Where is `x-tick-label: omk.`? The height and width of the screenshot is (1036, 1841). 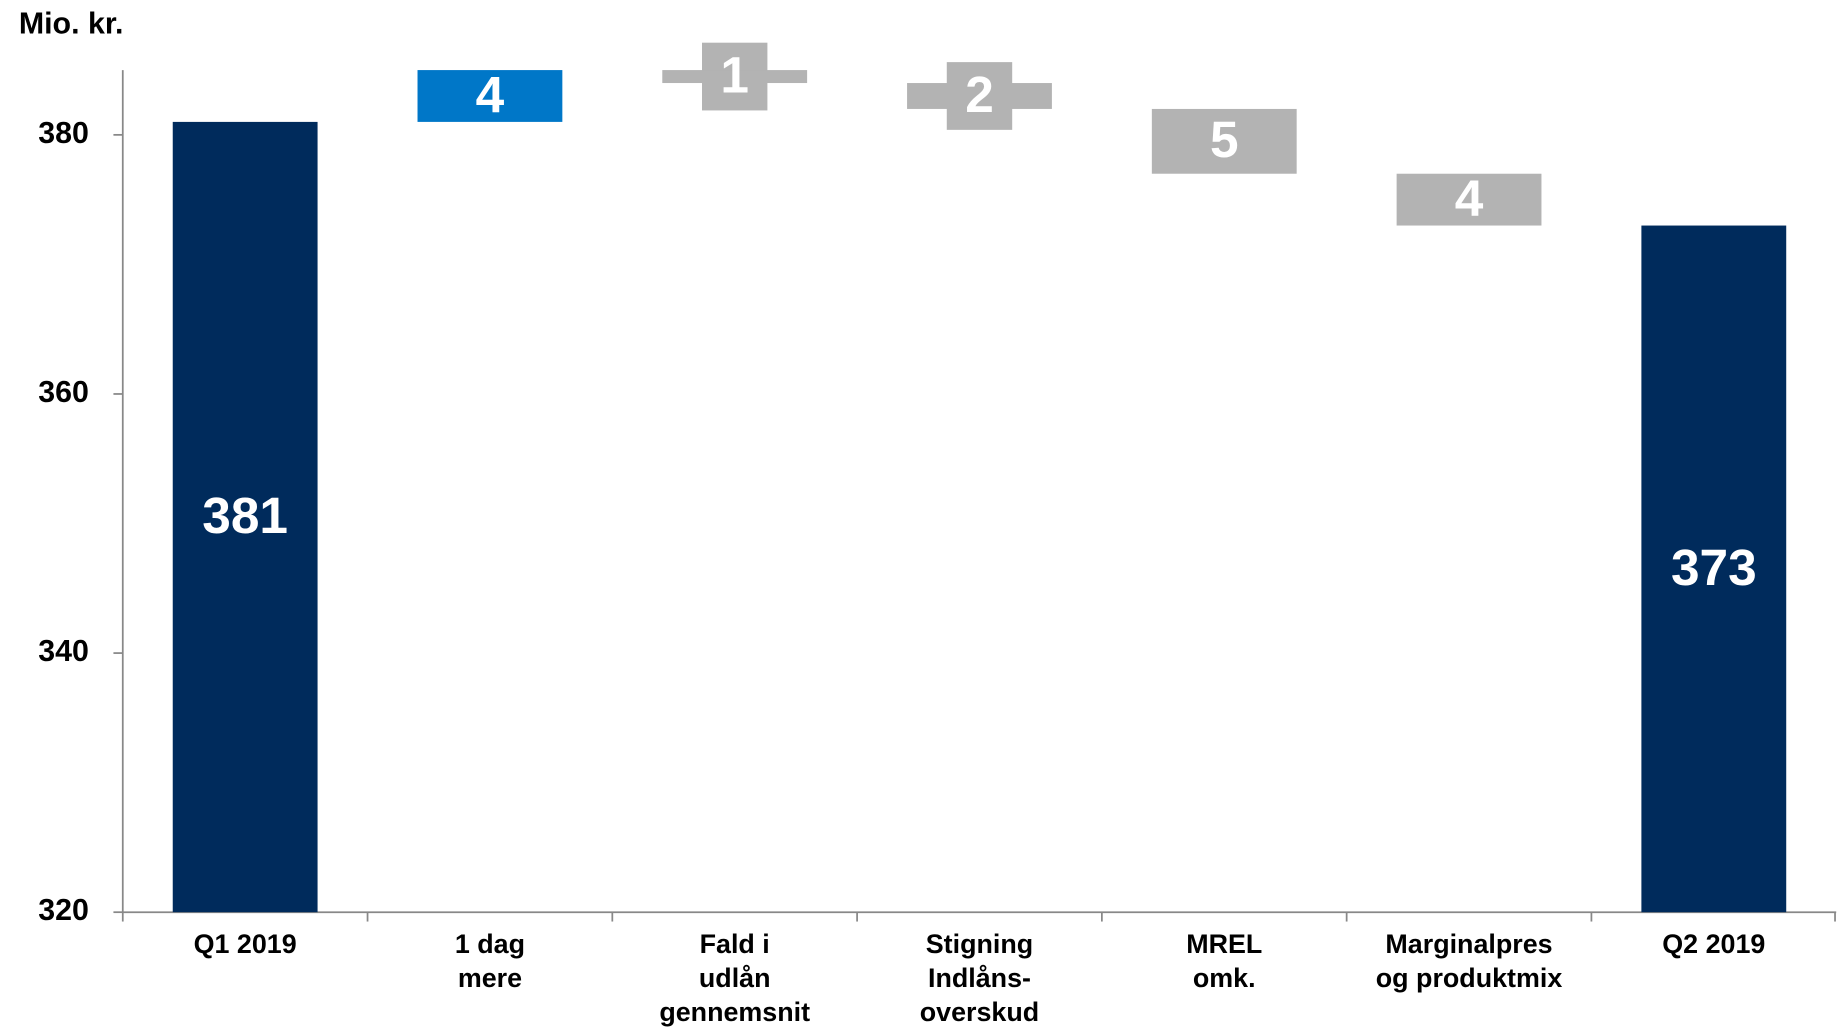
x-tick-label: omk. is located at coordinates (1224, 978).